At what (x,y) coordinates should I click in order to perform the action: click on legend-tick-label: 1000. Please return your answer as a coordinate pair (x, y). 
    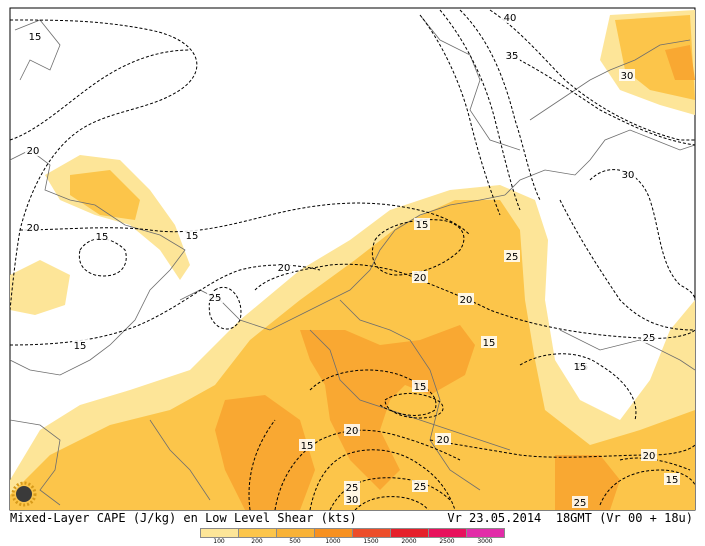
    Looking at the image, I should click on (333, 541).